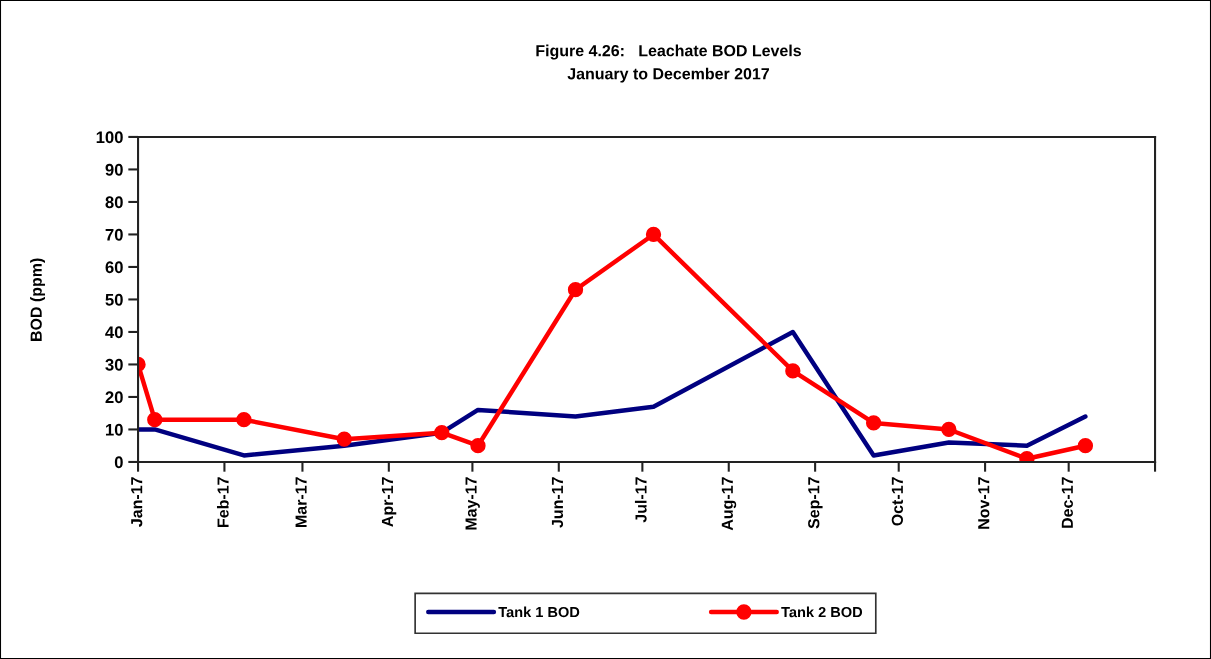 The width and height of the screenshot is (1211, 659). What do you see at coordinates (1067, 502) in the screenshot?
I see `x-tick-label: Dec-17` at bounding box center [1067, 502].